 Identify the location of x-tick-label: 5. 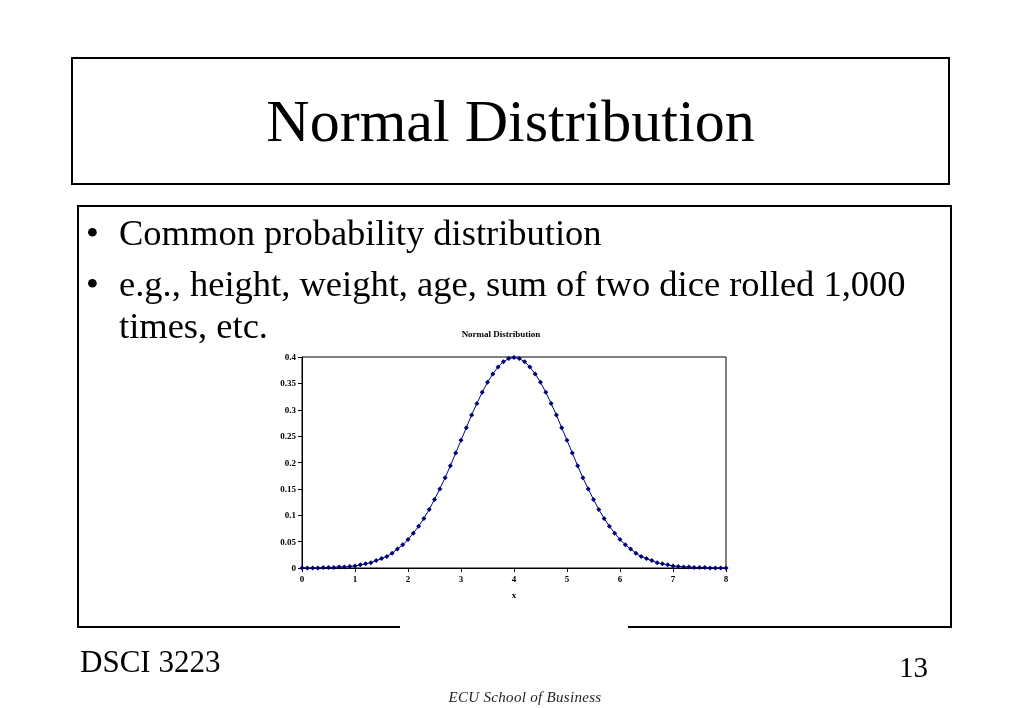
(567, 578).